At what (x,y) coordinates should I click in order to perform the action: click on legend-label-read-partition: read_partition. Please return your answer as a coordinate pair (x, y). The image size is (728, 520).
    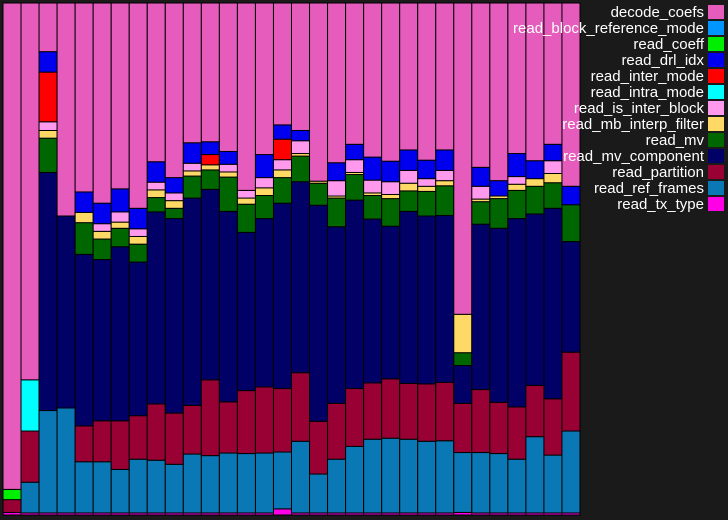
    Looking at the image, I should click on (658, 172).